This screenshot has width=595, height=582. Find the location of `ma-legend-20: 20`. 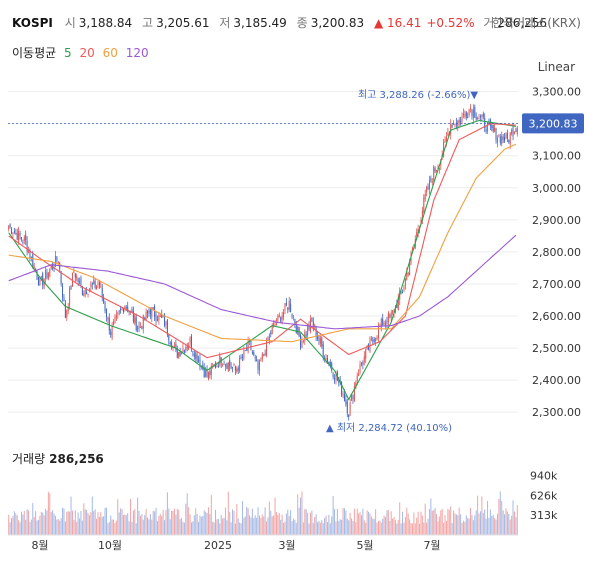

ma-legend-20: 20 is located at coordinates (87, 53).